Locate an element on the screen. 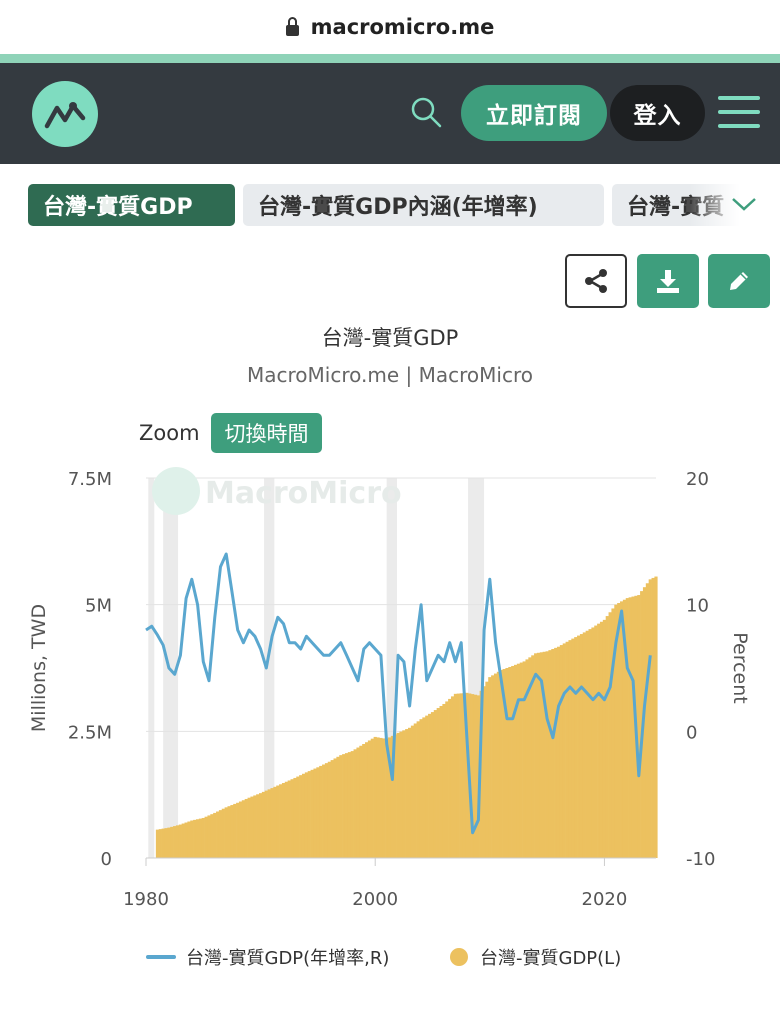 This screenshot has width=780, height=1020. gdp-bar-2004-q2 is located at coordinates (424, 787).